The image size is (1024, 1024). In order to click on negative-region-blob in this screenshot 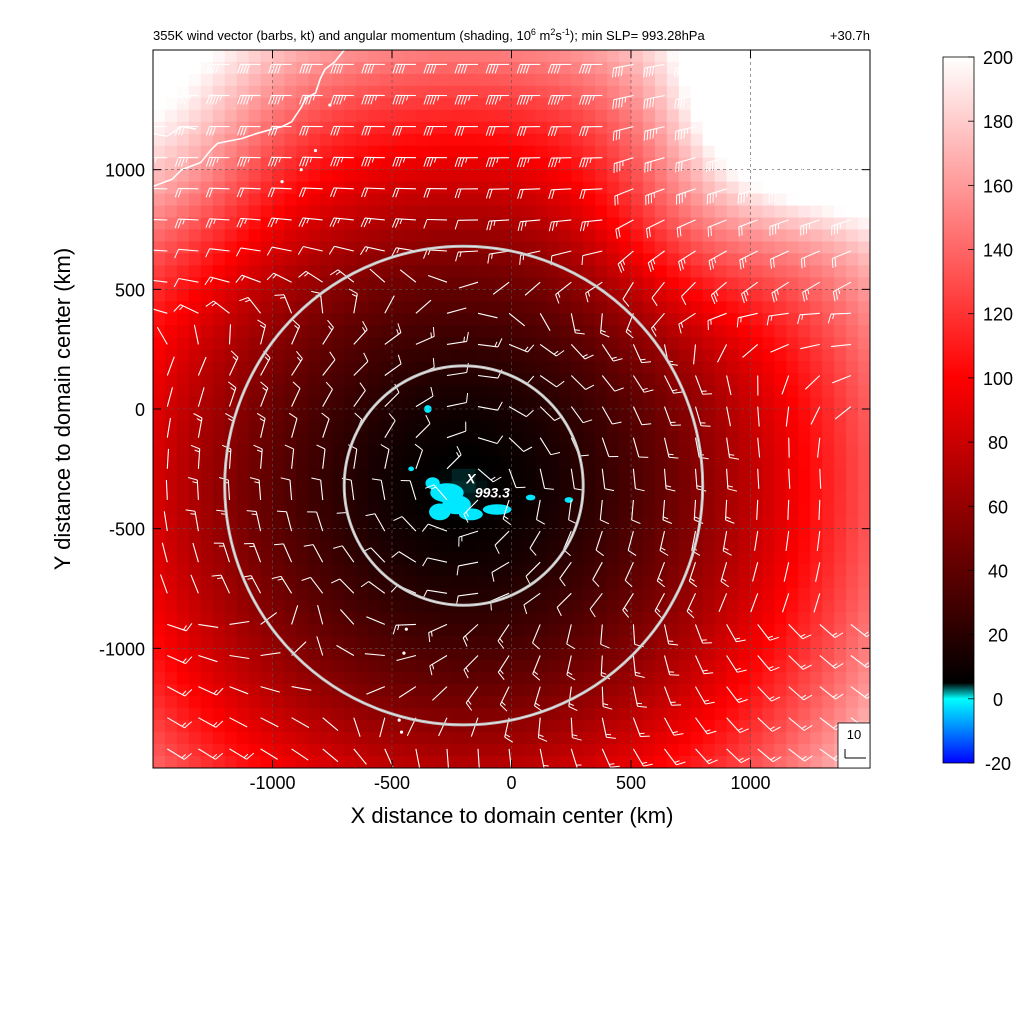, I will do `click(411, 469)`.